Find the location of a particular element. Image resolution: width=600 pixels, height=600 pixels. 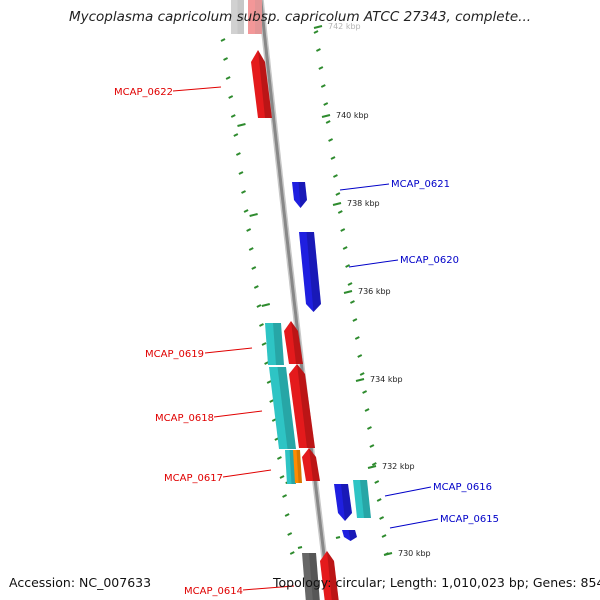

gene-MCAP_0619-shade is located at coordinates (297, 342).